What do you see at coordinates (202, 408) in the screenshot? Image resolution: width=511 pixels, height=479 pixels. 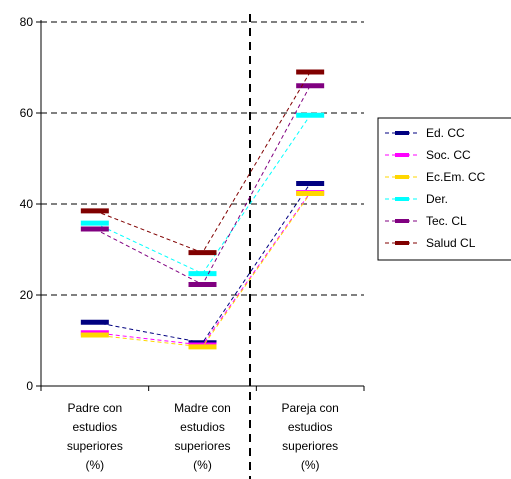 I see `x-category-line: Madre con` at bounding box center [202, 408].